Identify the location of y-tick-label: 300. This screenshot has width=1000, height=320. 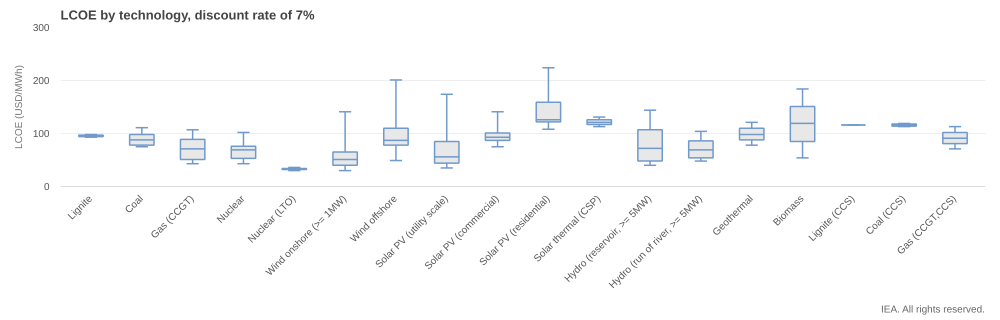
(41, 28).